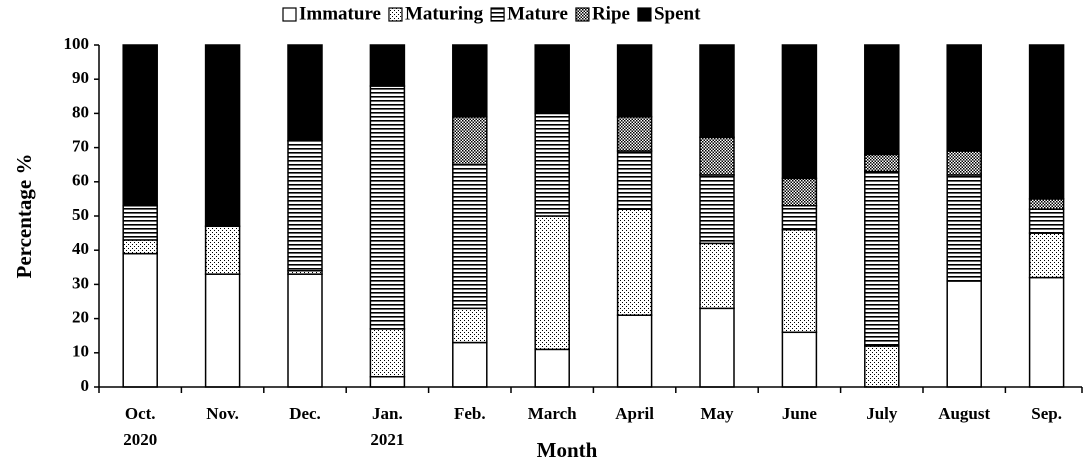  Describe the element at coordinates (80, 317) in the screenshot. I see `y-tick-label: 20` at that location.